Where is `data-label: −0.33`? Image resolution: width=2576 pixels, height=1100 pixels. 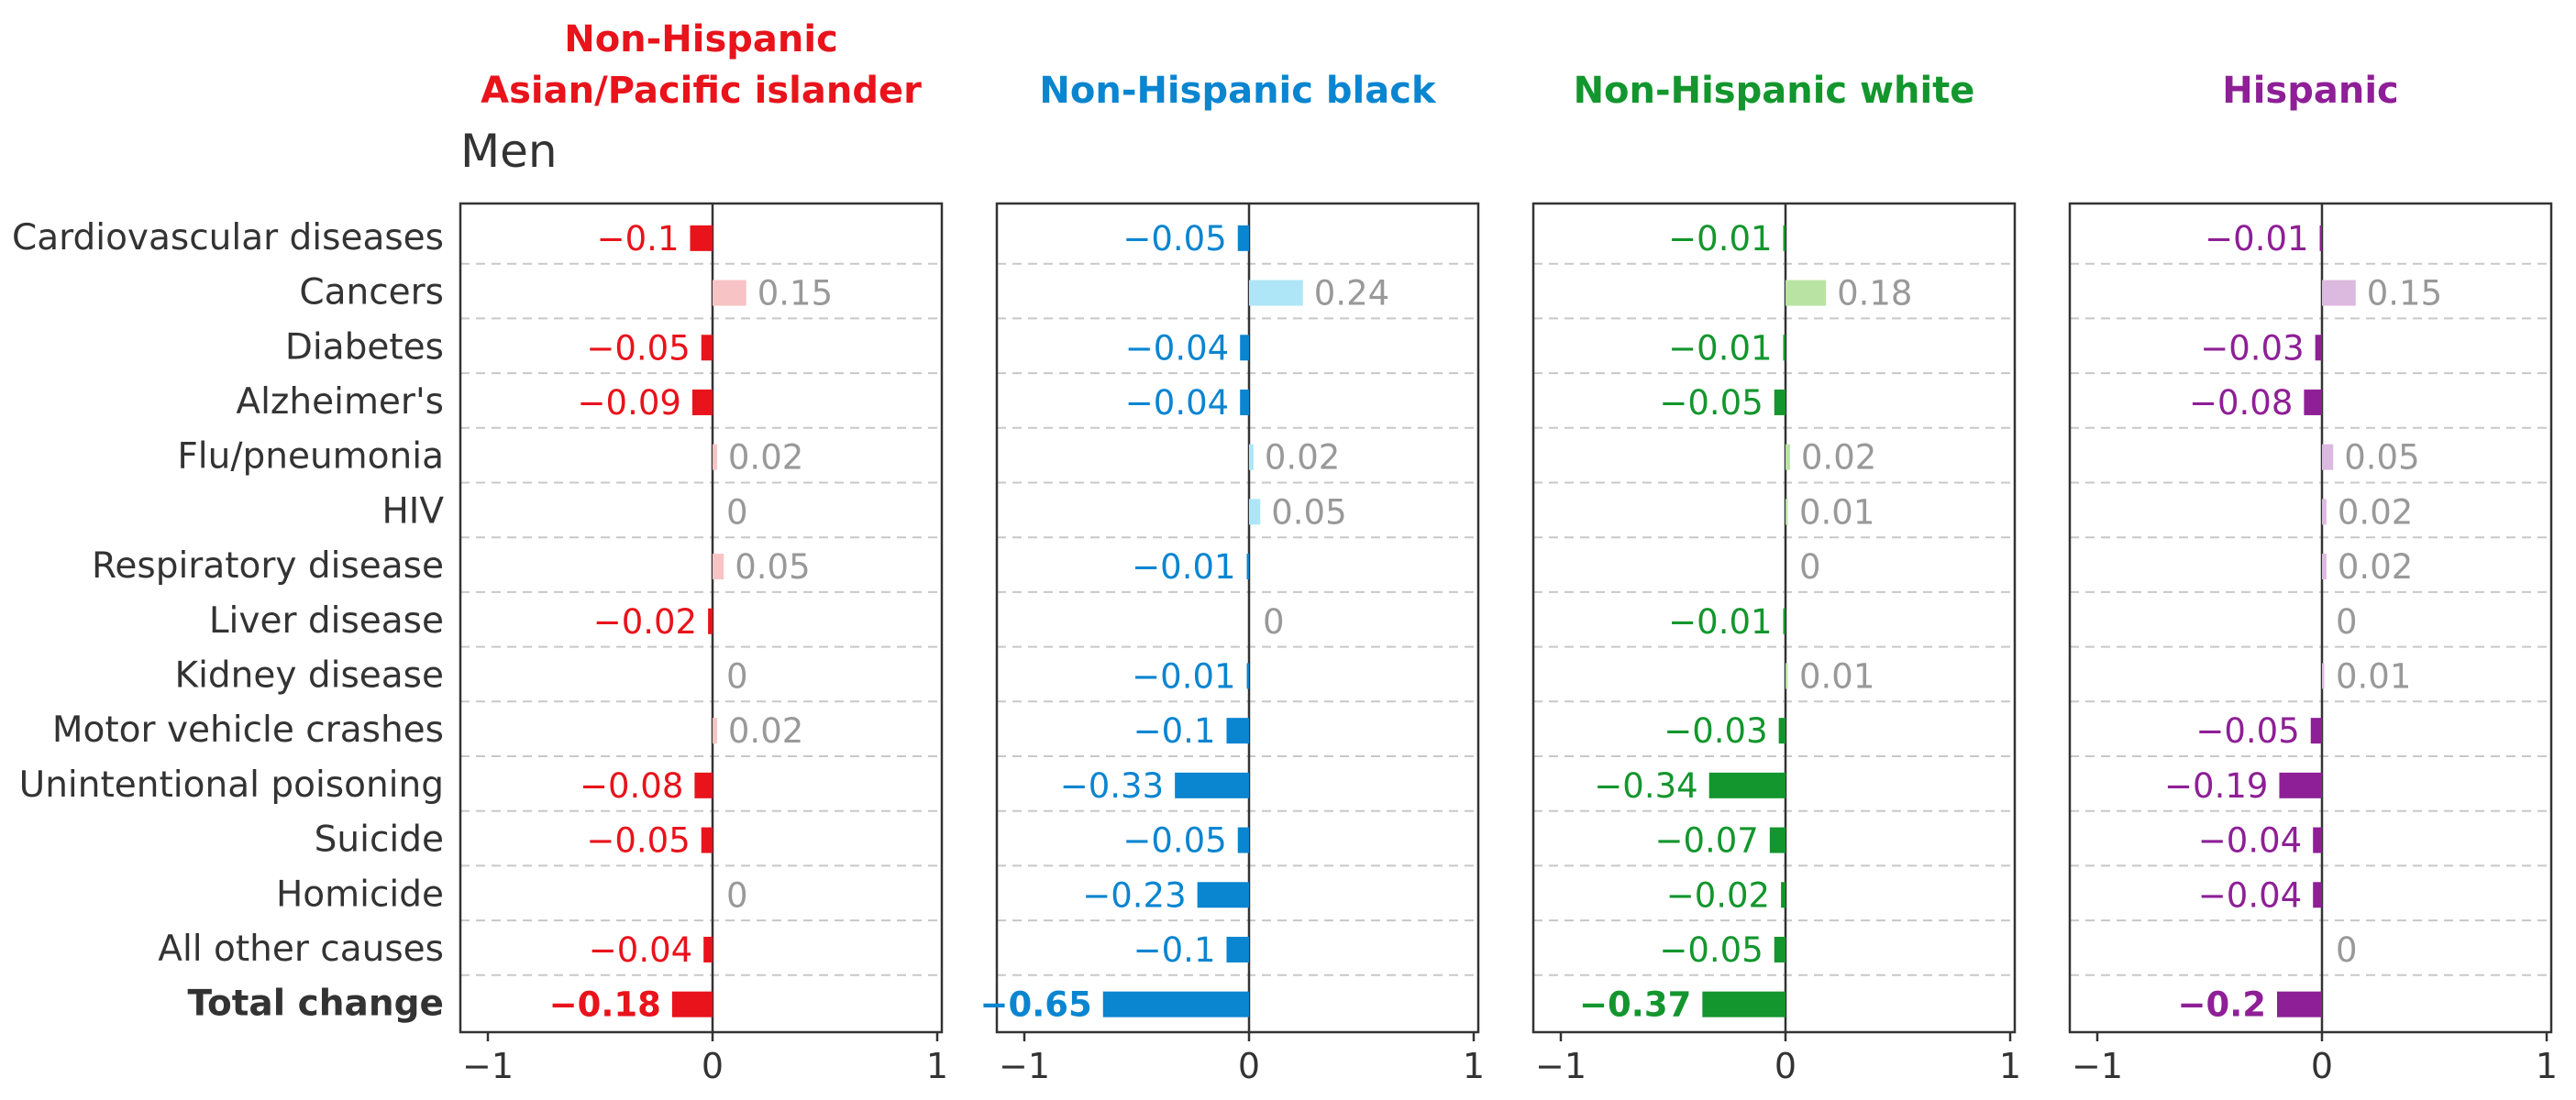 data-label: −0.33 is located at coordinates (1112, 786).